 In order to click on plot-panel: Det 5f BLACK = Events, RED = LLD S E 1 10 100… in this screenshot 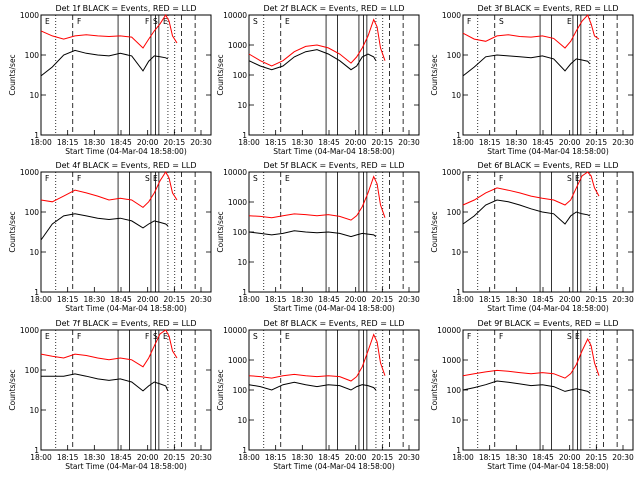, I will do `click(318, 237)`.